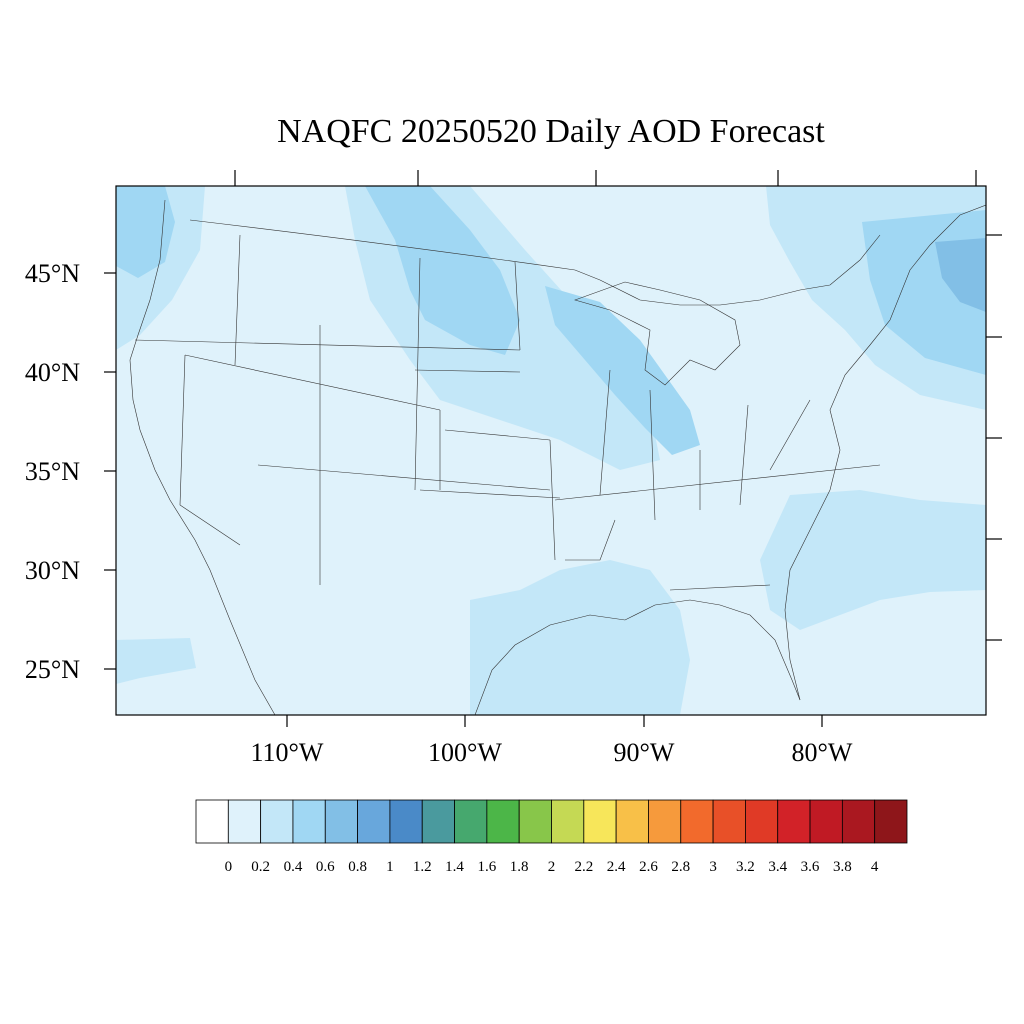  I want to click on colorbar-label: 2.8, so click(680, 867).